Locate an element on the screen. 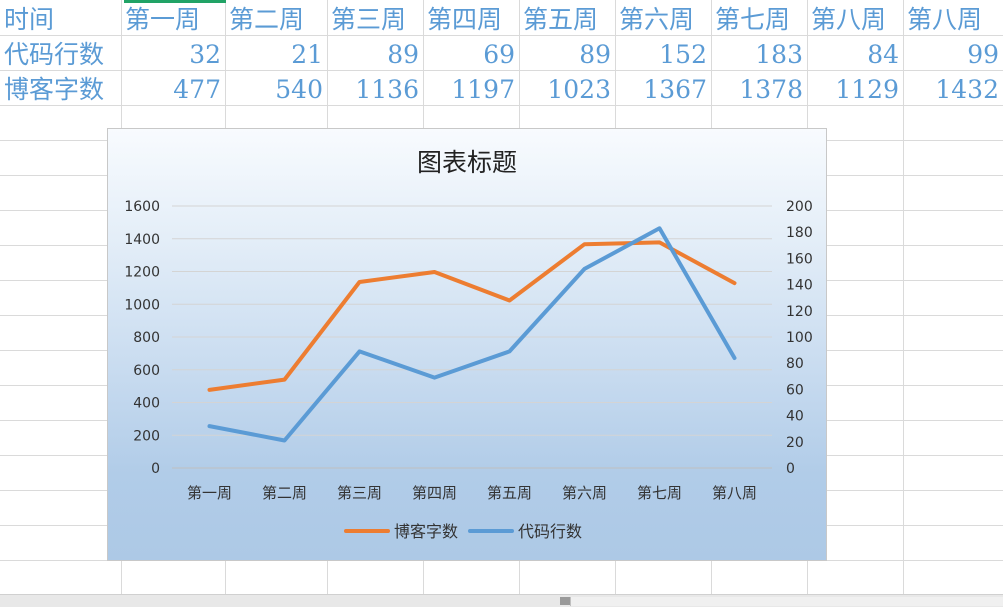  secondary-axis-tick-label: 120 is located at coordinates (799, 312).